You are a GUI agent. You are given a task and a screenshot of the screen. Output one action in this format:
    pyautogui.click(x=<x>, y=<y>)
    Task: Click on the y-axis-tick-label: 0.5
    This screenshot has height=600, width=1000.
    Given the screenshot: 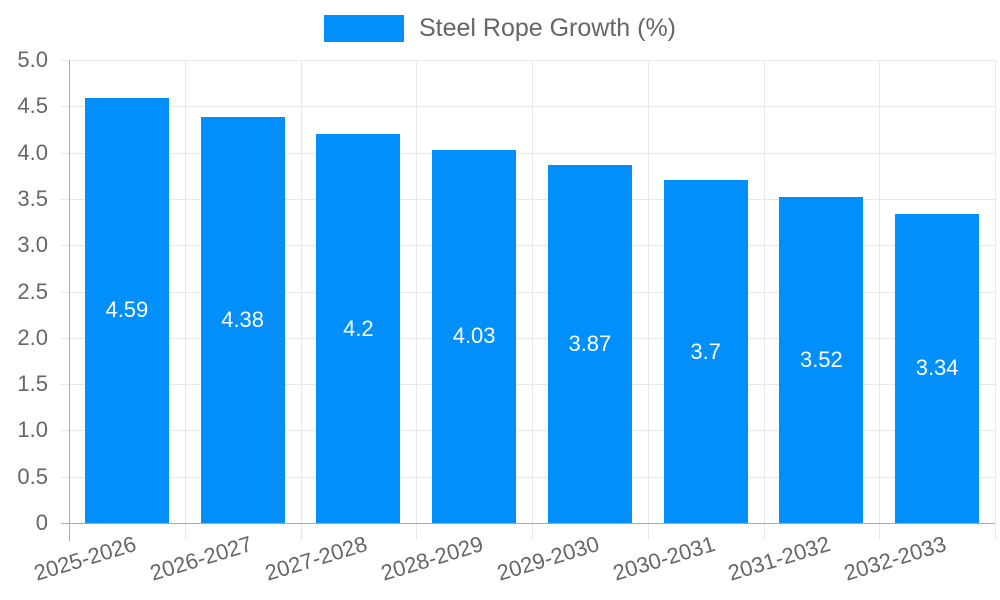 What is the action you would take?
    pyautogui.click(x=32, y=476)
    